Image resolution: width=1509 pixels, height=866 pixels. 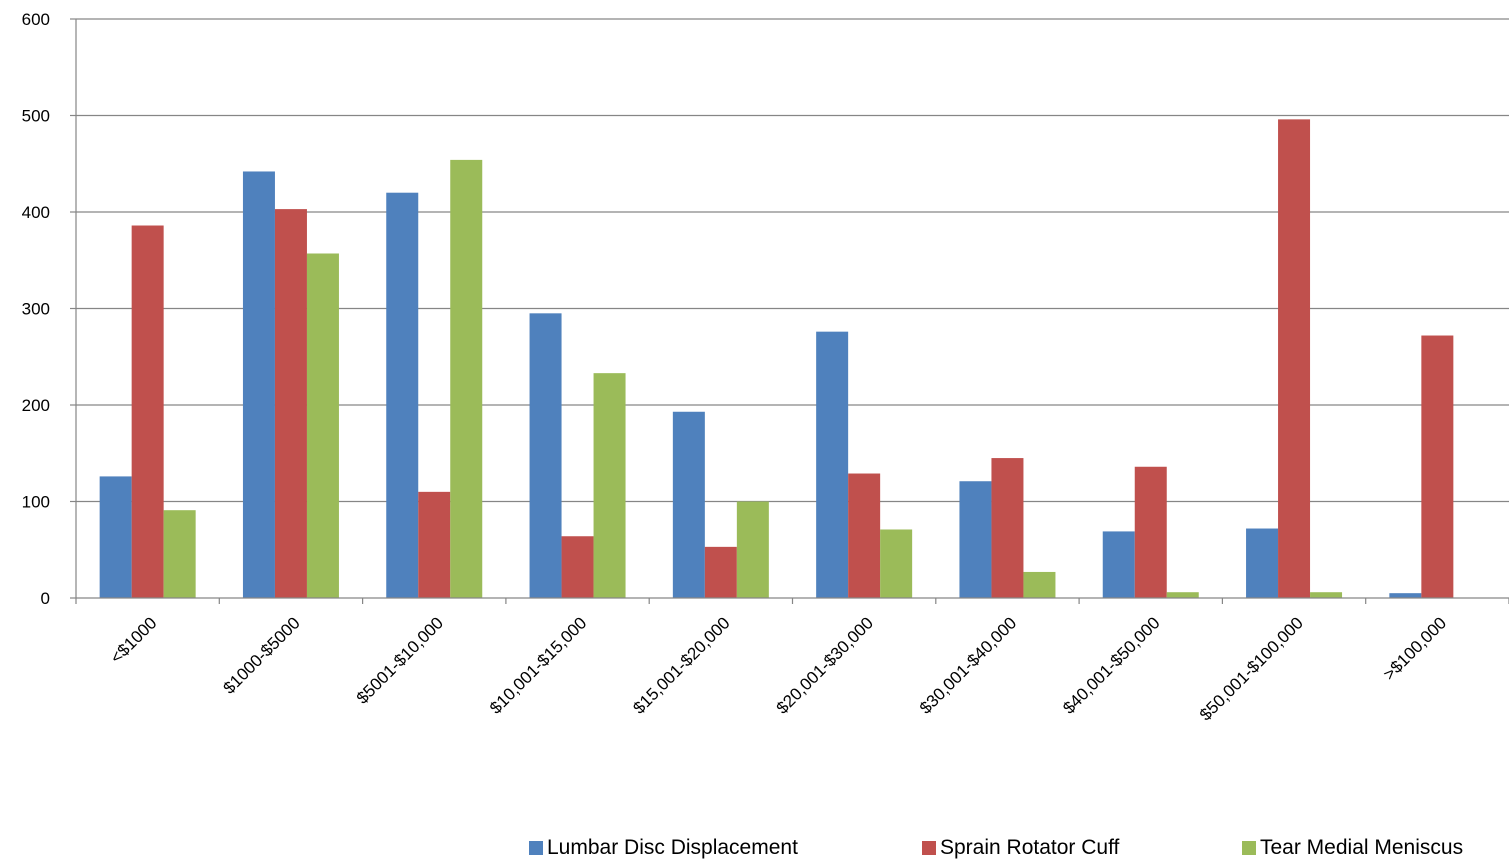 I want to click on x-tick-label: $15,001-$20,000, so click(x=681, y=665).